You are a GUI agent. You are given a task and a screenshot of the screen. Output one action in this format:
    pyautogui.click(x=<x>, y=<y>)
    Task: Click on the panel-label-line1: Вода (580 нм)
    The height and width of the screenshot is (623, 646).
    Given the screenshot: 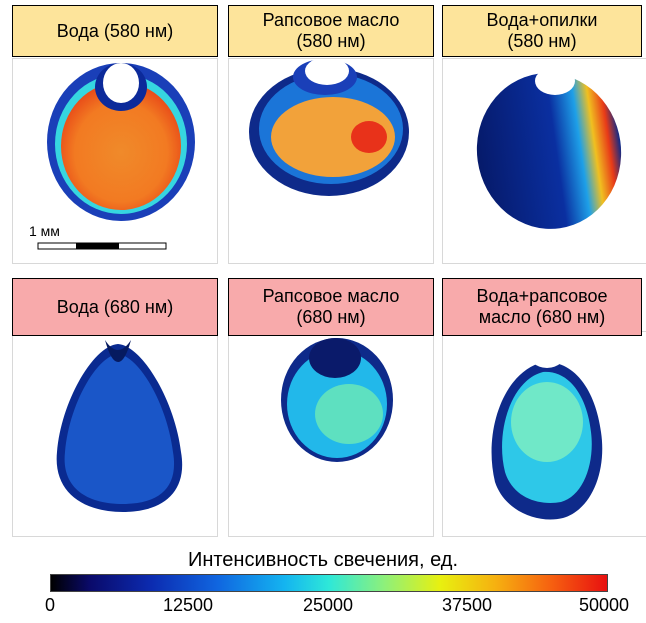 What is the action you would take?
    pyautogui.click(x=115, y=30)
    